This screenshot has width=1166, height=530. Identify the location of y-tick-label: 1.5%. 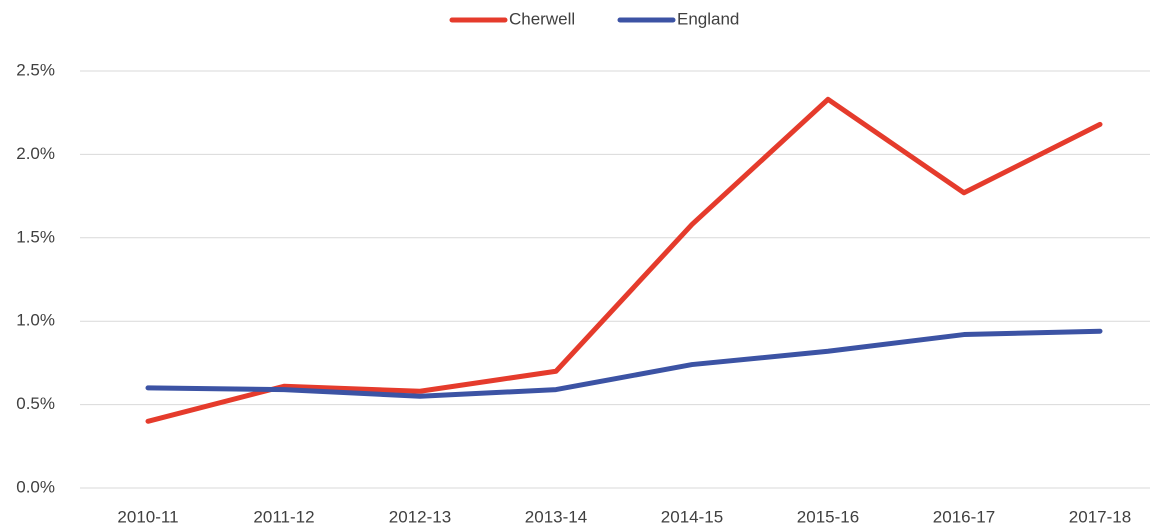
(35, 236).